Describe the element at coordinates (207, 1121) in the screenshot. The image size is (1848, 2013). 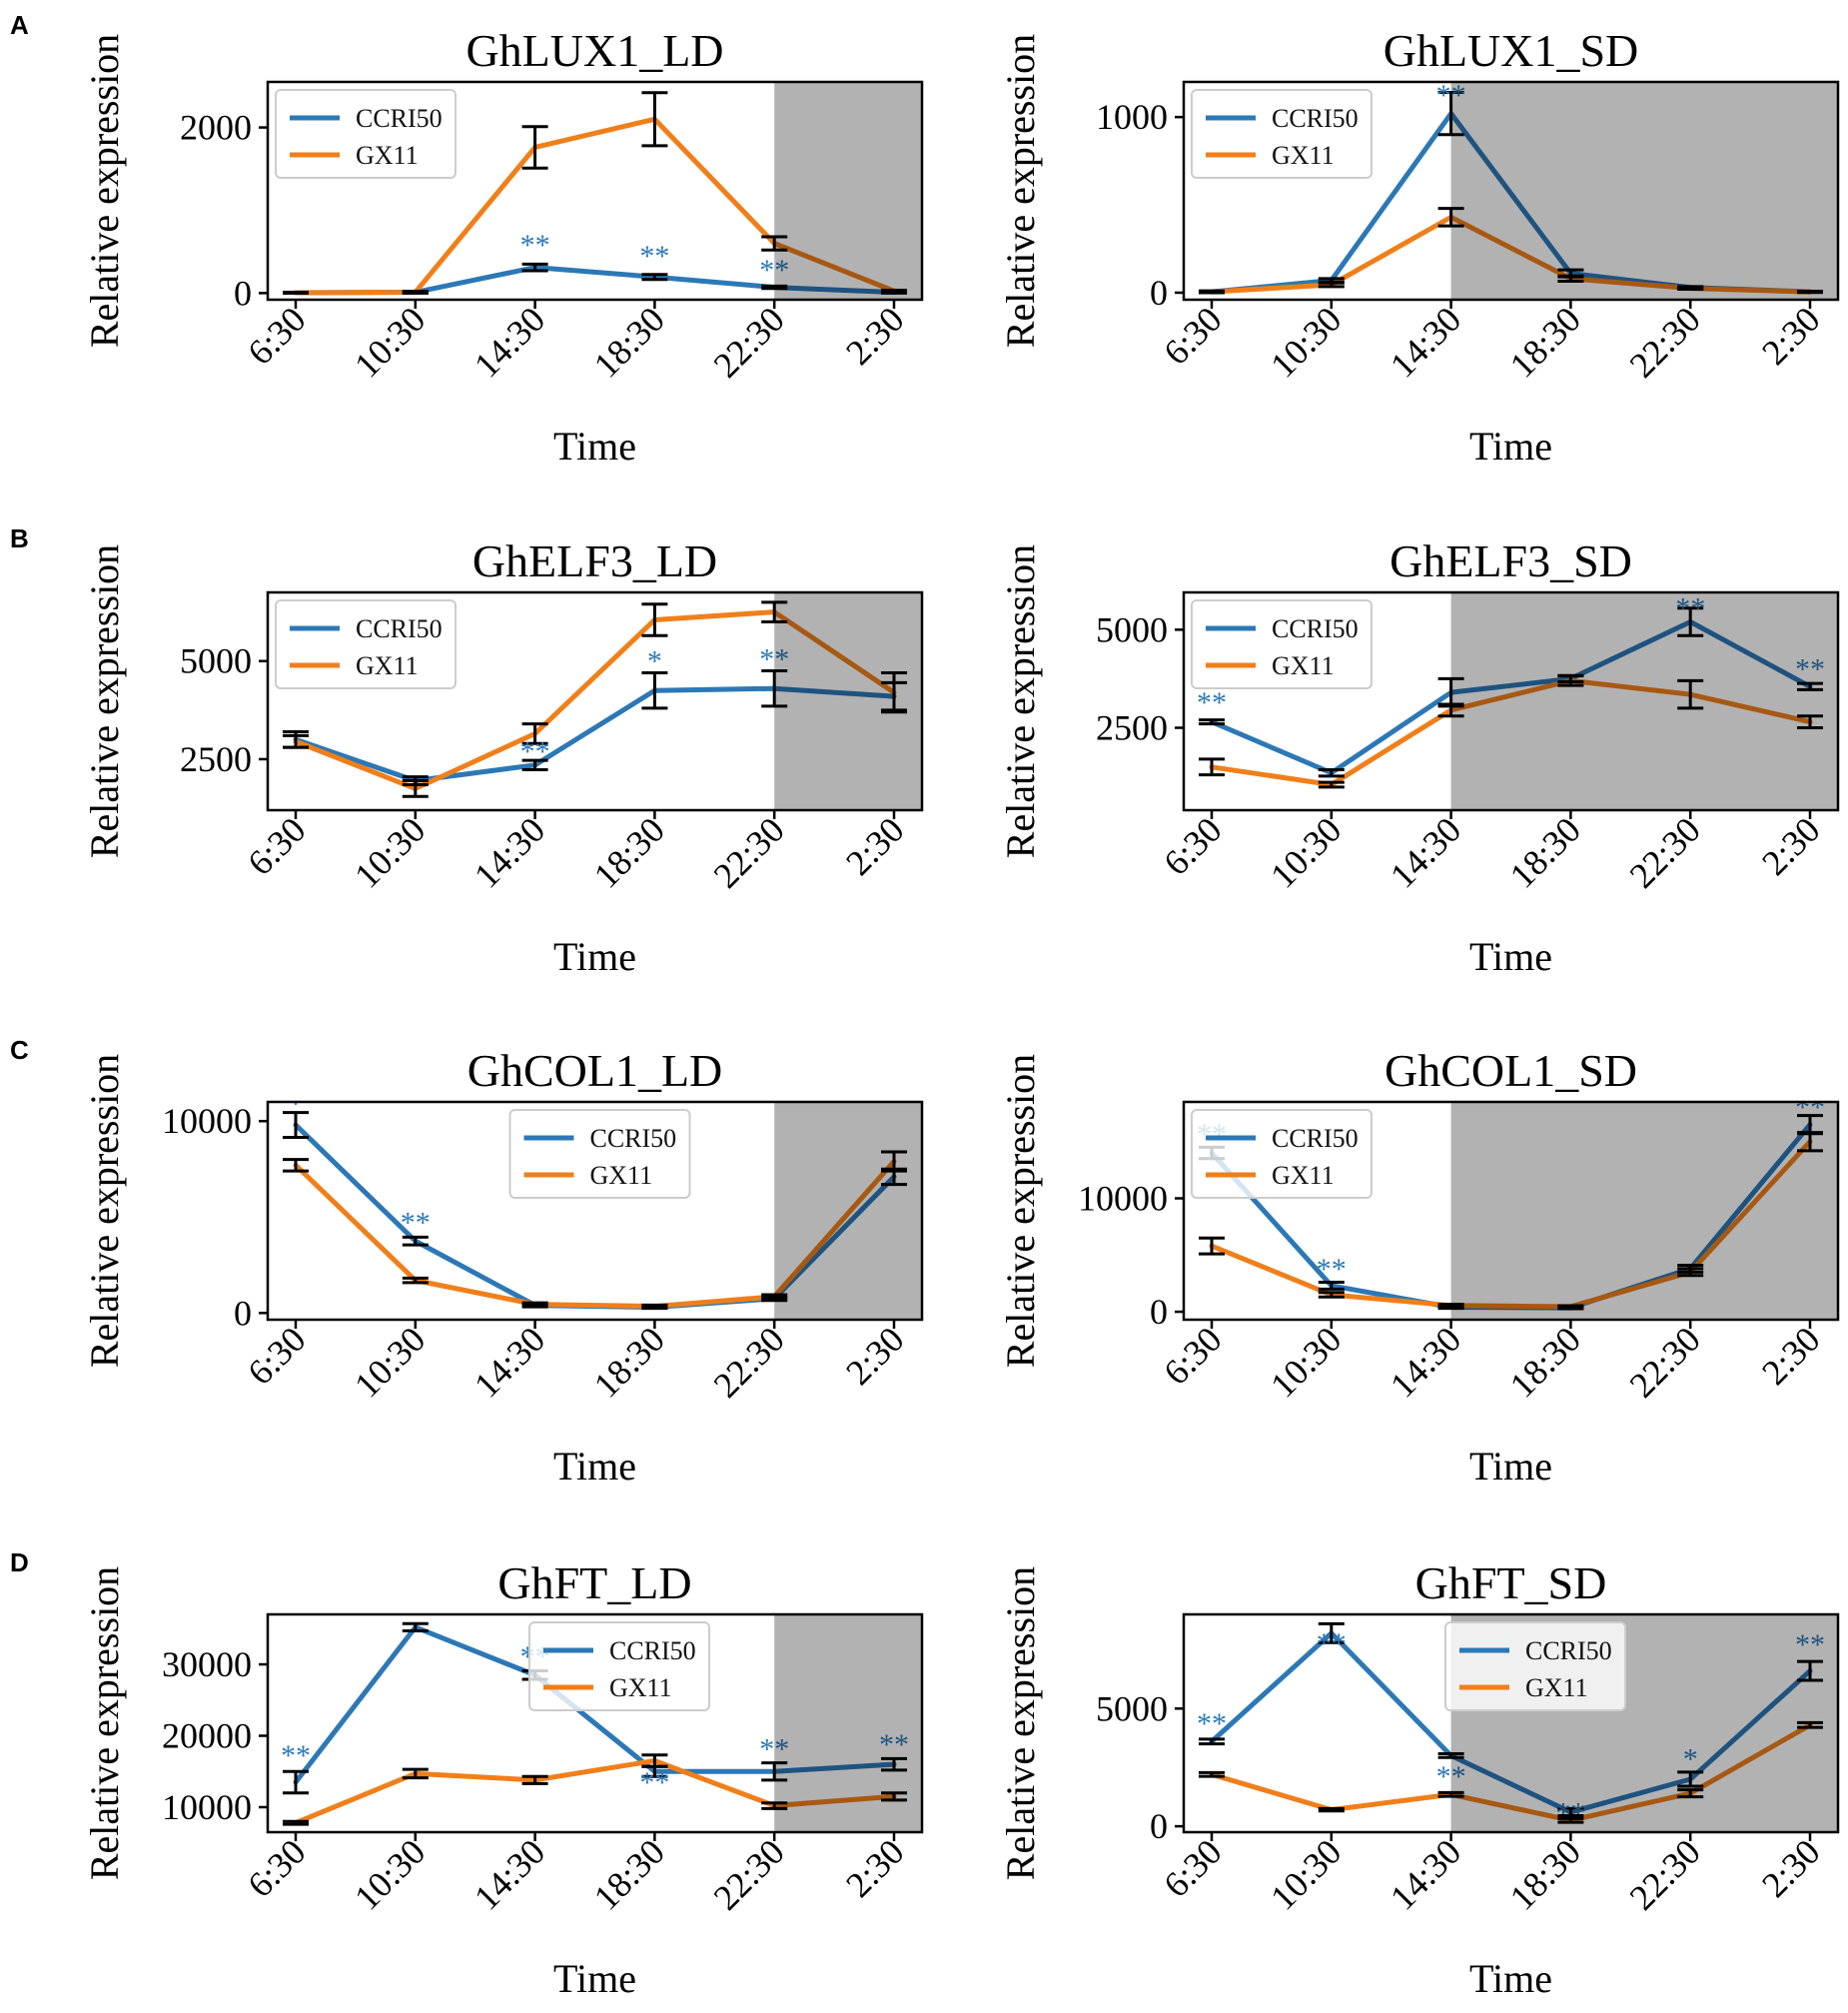
I see `y-tick-label: 10000` at that location.